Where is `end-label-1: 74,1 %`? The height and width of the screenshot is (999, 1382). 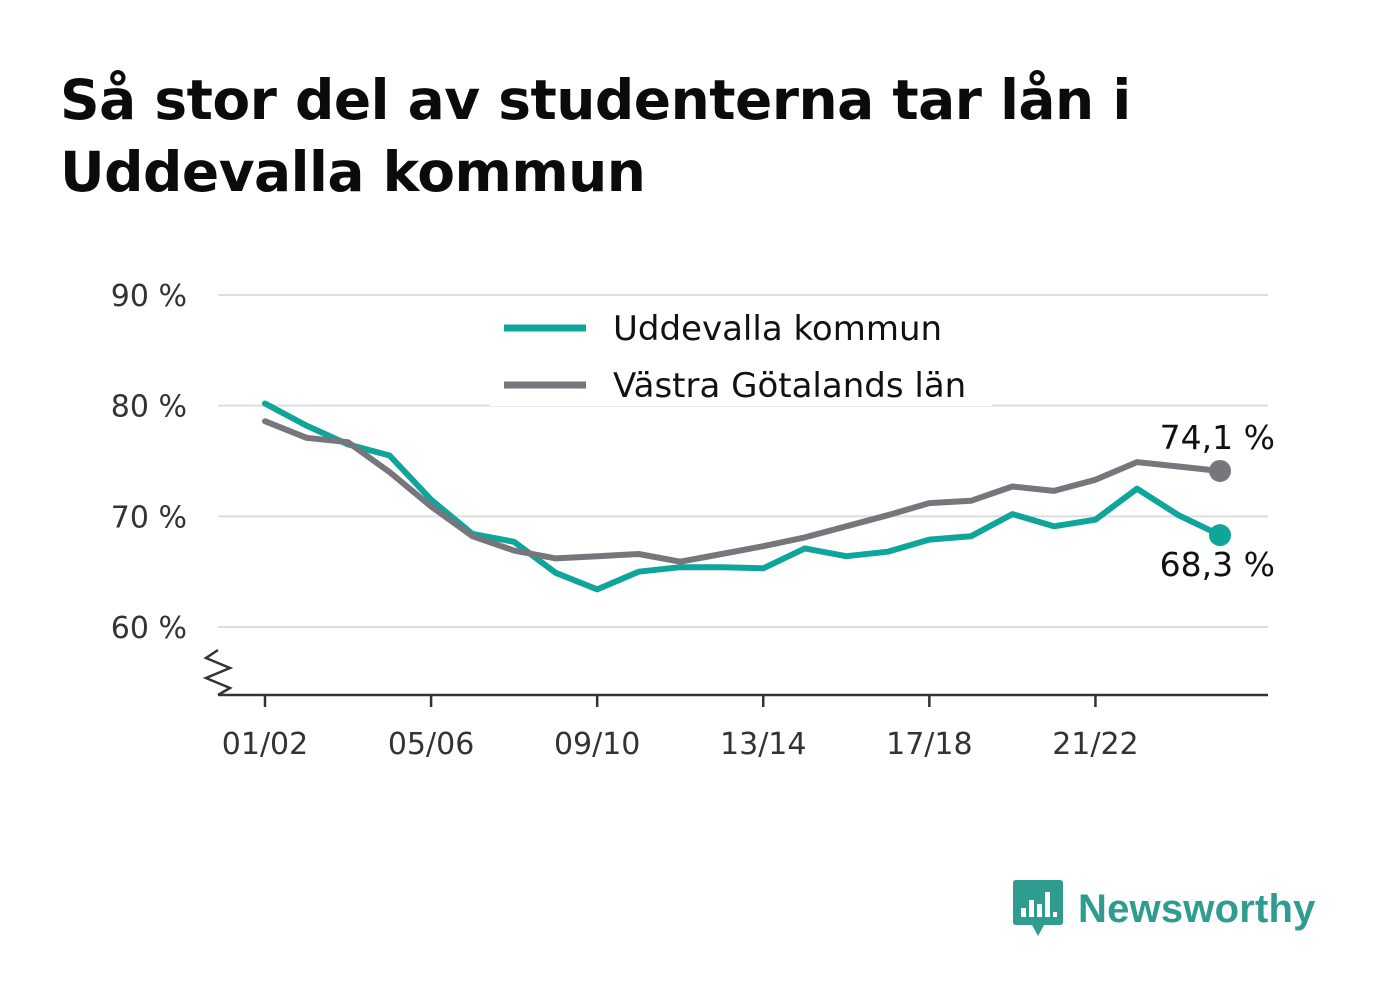
end-label-1: 74,1 % is located at coordinates (1217, 437).